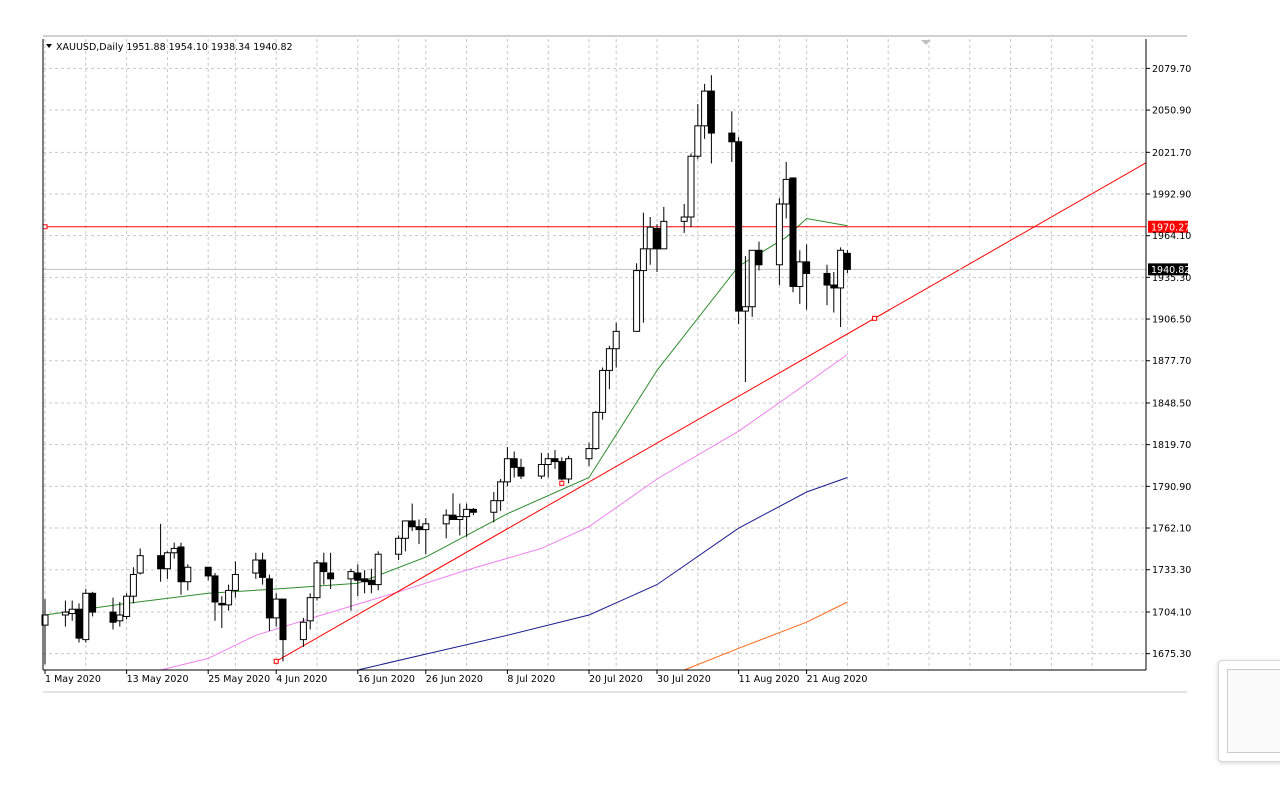  Describe the element at coordinates (1171, 195) in the screenshot. I see `y-tick-label: 1992.90` at that location.